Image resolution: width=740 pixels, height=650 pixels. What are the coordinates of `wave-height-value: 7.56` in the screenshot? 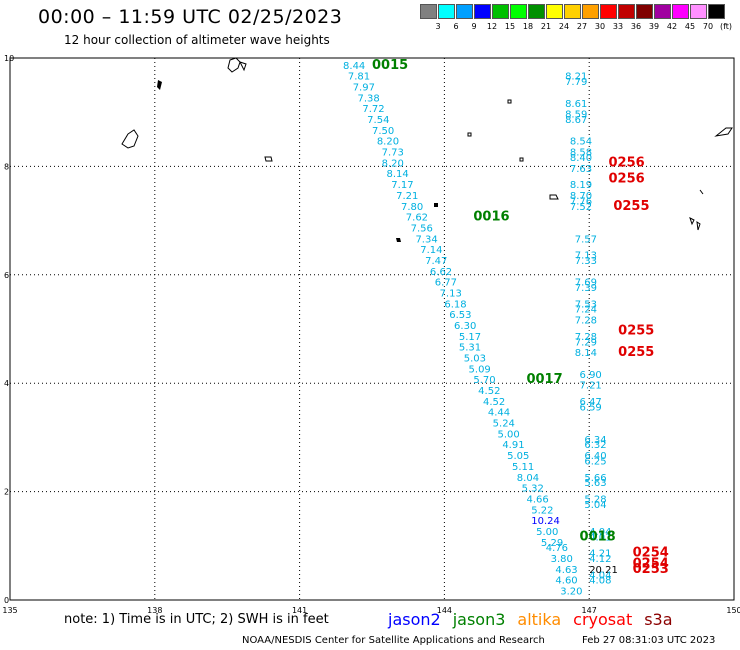 It's located at (422, 228).